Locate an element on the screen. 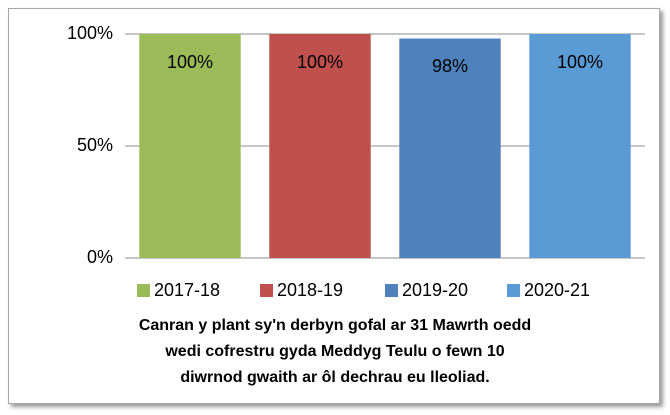 The image size is (670, 415). legend-label: 2017-18 is located at coordinates (187, 290).